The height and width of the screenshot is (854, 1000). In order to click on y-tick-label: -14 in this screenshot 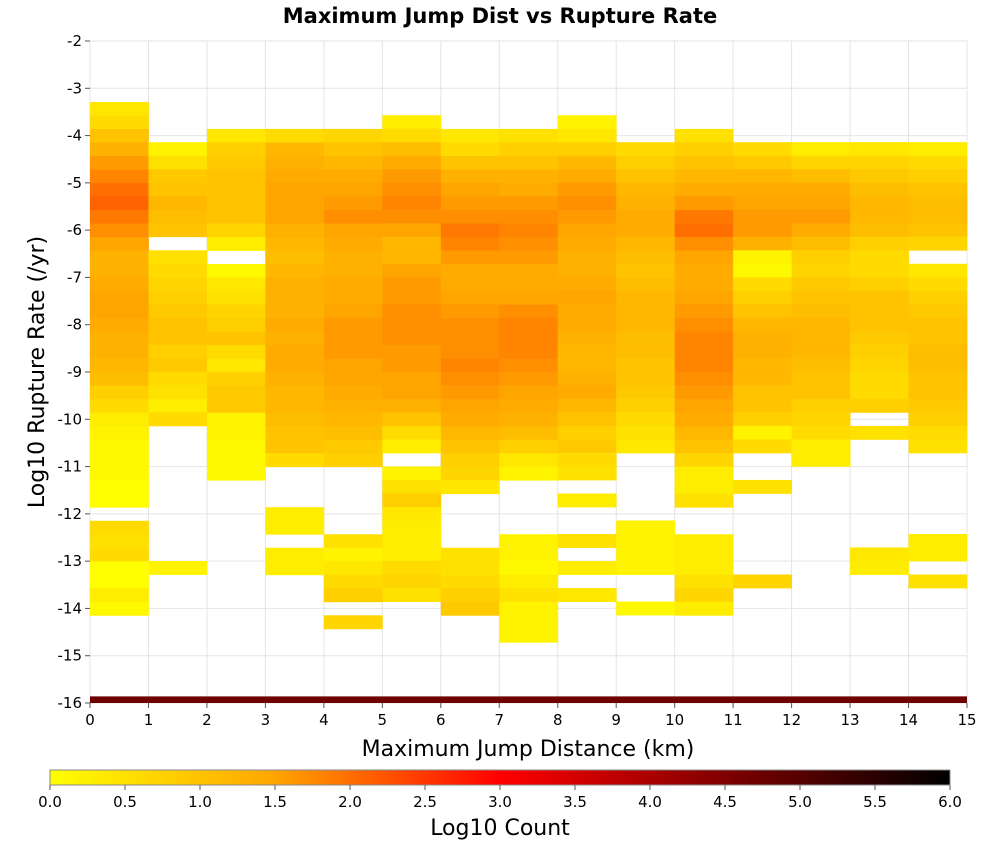, I will do `click(70, 608)`.